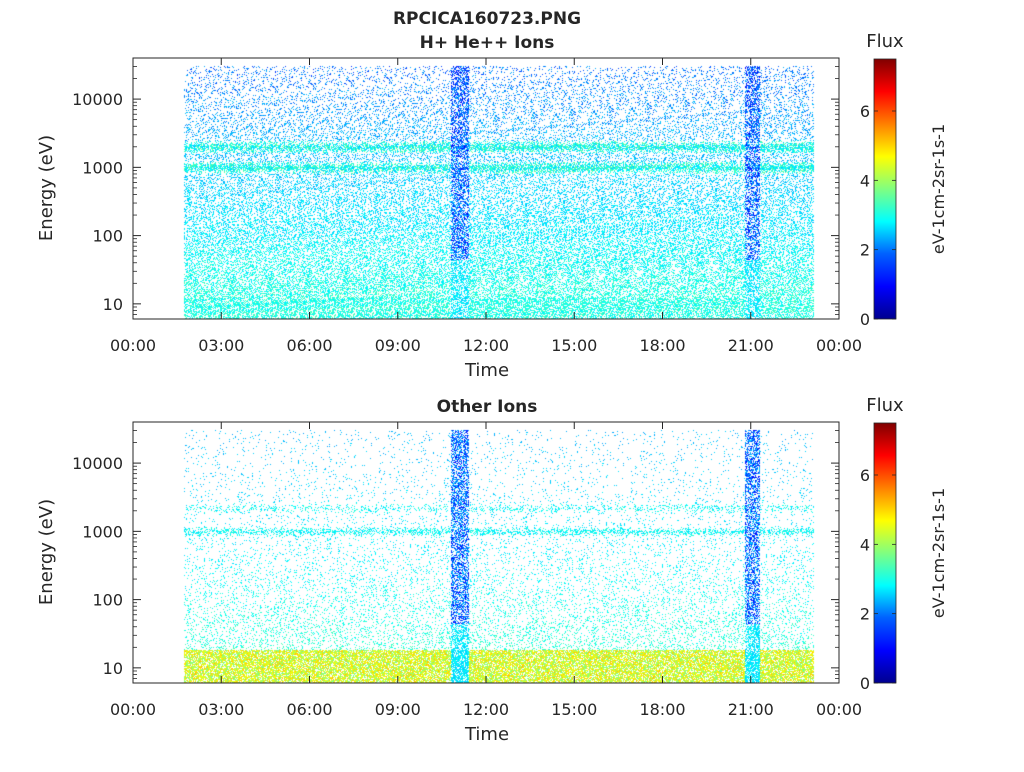  I want to click on panel-title: Other Ions, so click(487, 407).